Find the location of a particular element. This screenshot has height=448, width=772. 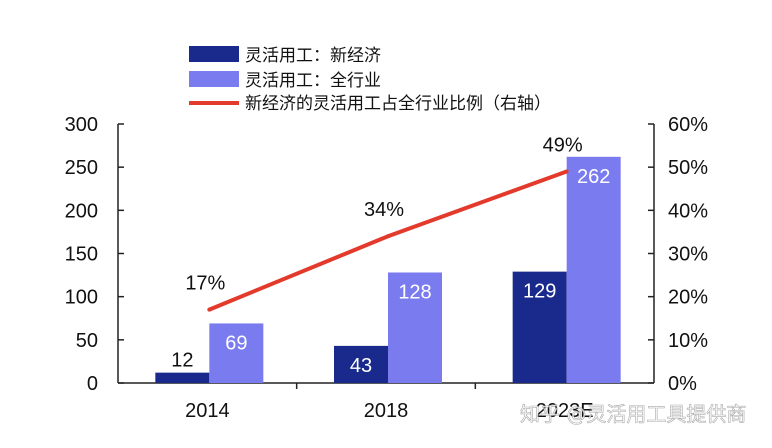

y-tick-label-right: 40% is located at coordinates (688, 211).